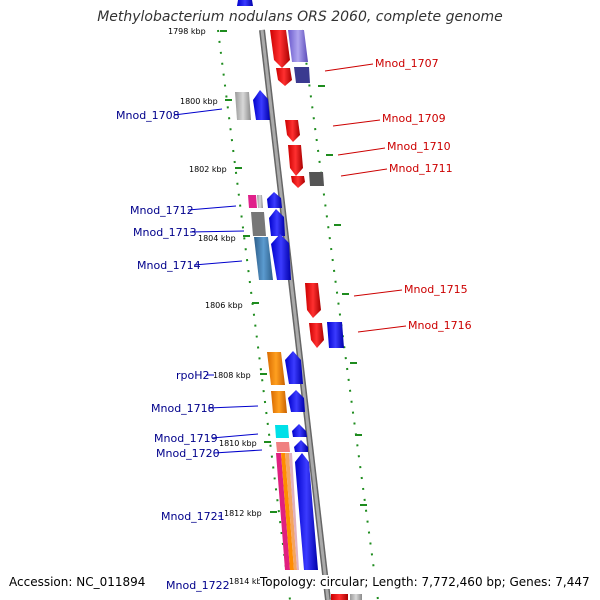  I want to click on gene-1713-gray, so click(258, 224).